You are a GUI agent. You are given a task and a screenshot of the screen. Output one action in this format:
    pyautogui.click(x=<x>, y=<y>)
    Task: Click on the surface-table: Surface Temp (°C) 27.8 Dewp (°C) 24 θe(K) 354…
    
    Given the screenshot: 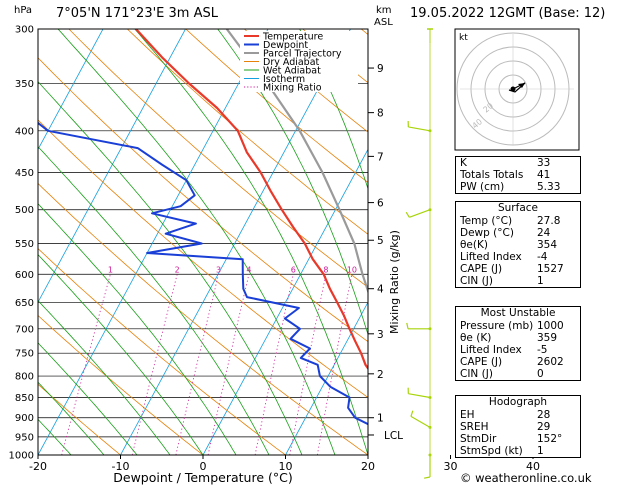 What is the action you would take?
    pyautogui.click(x=518, y=244)
    